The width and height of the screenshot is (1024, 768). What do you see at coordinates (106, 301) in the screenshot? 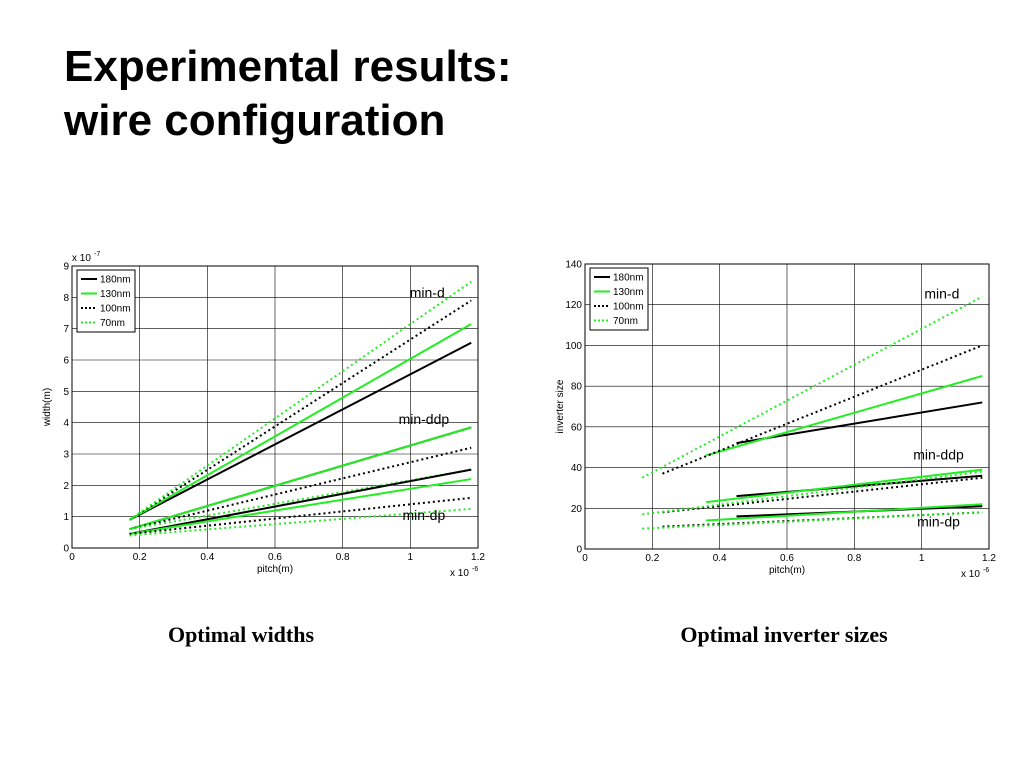
I see `legend-box` at bounding box center [106, 301].